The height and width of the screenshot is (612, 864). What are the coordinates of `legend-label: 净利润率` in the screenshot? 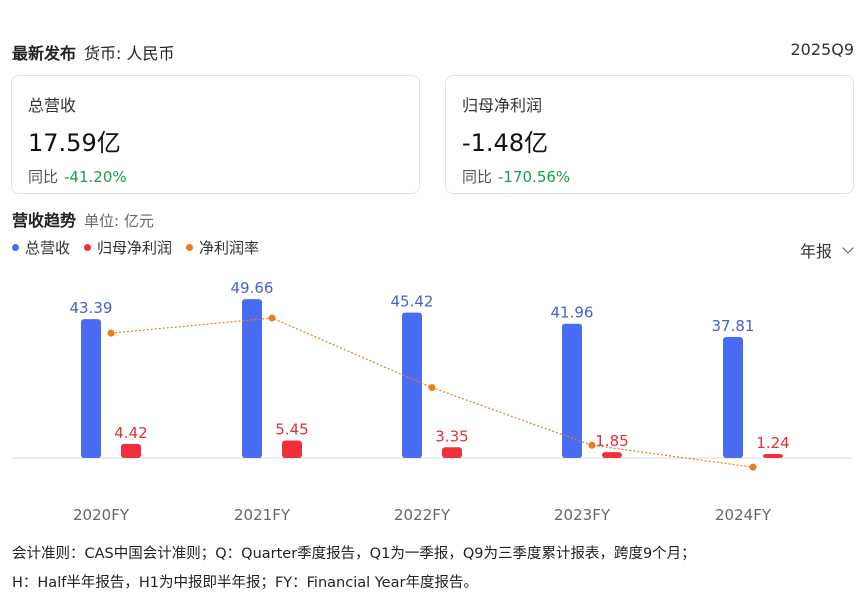 It's located at (229, 248).